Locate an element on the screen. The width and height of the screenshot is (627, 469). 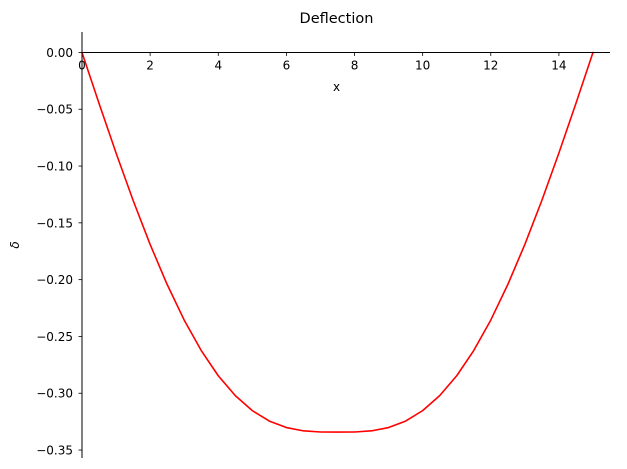
x-tick-label: 4 is located at coordinates (218, 65).